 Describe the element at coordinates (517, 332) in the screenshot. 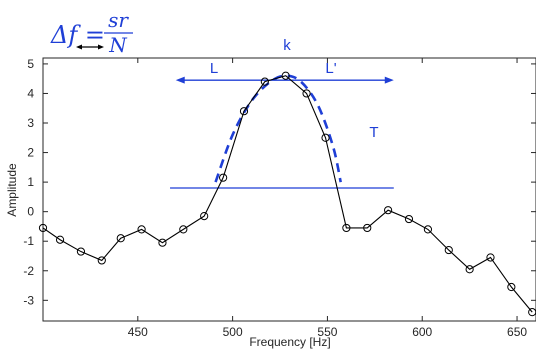

I see `x-tick-label: 650` at that location.